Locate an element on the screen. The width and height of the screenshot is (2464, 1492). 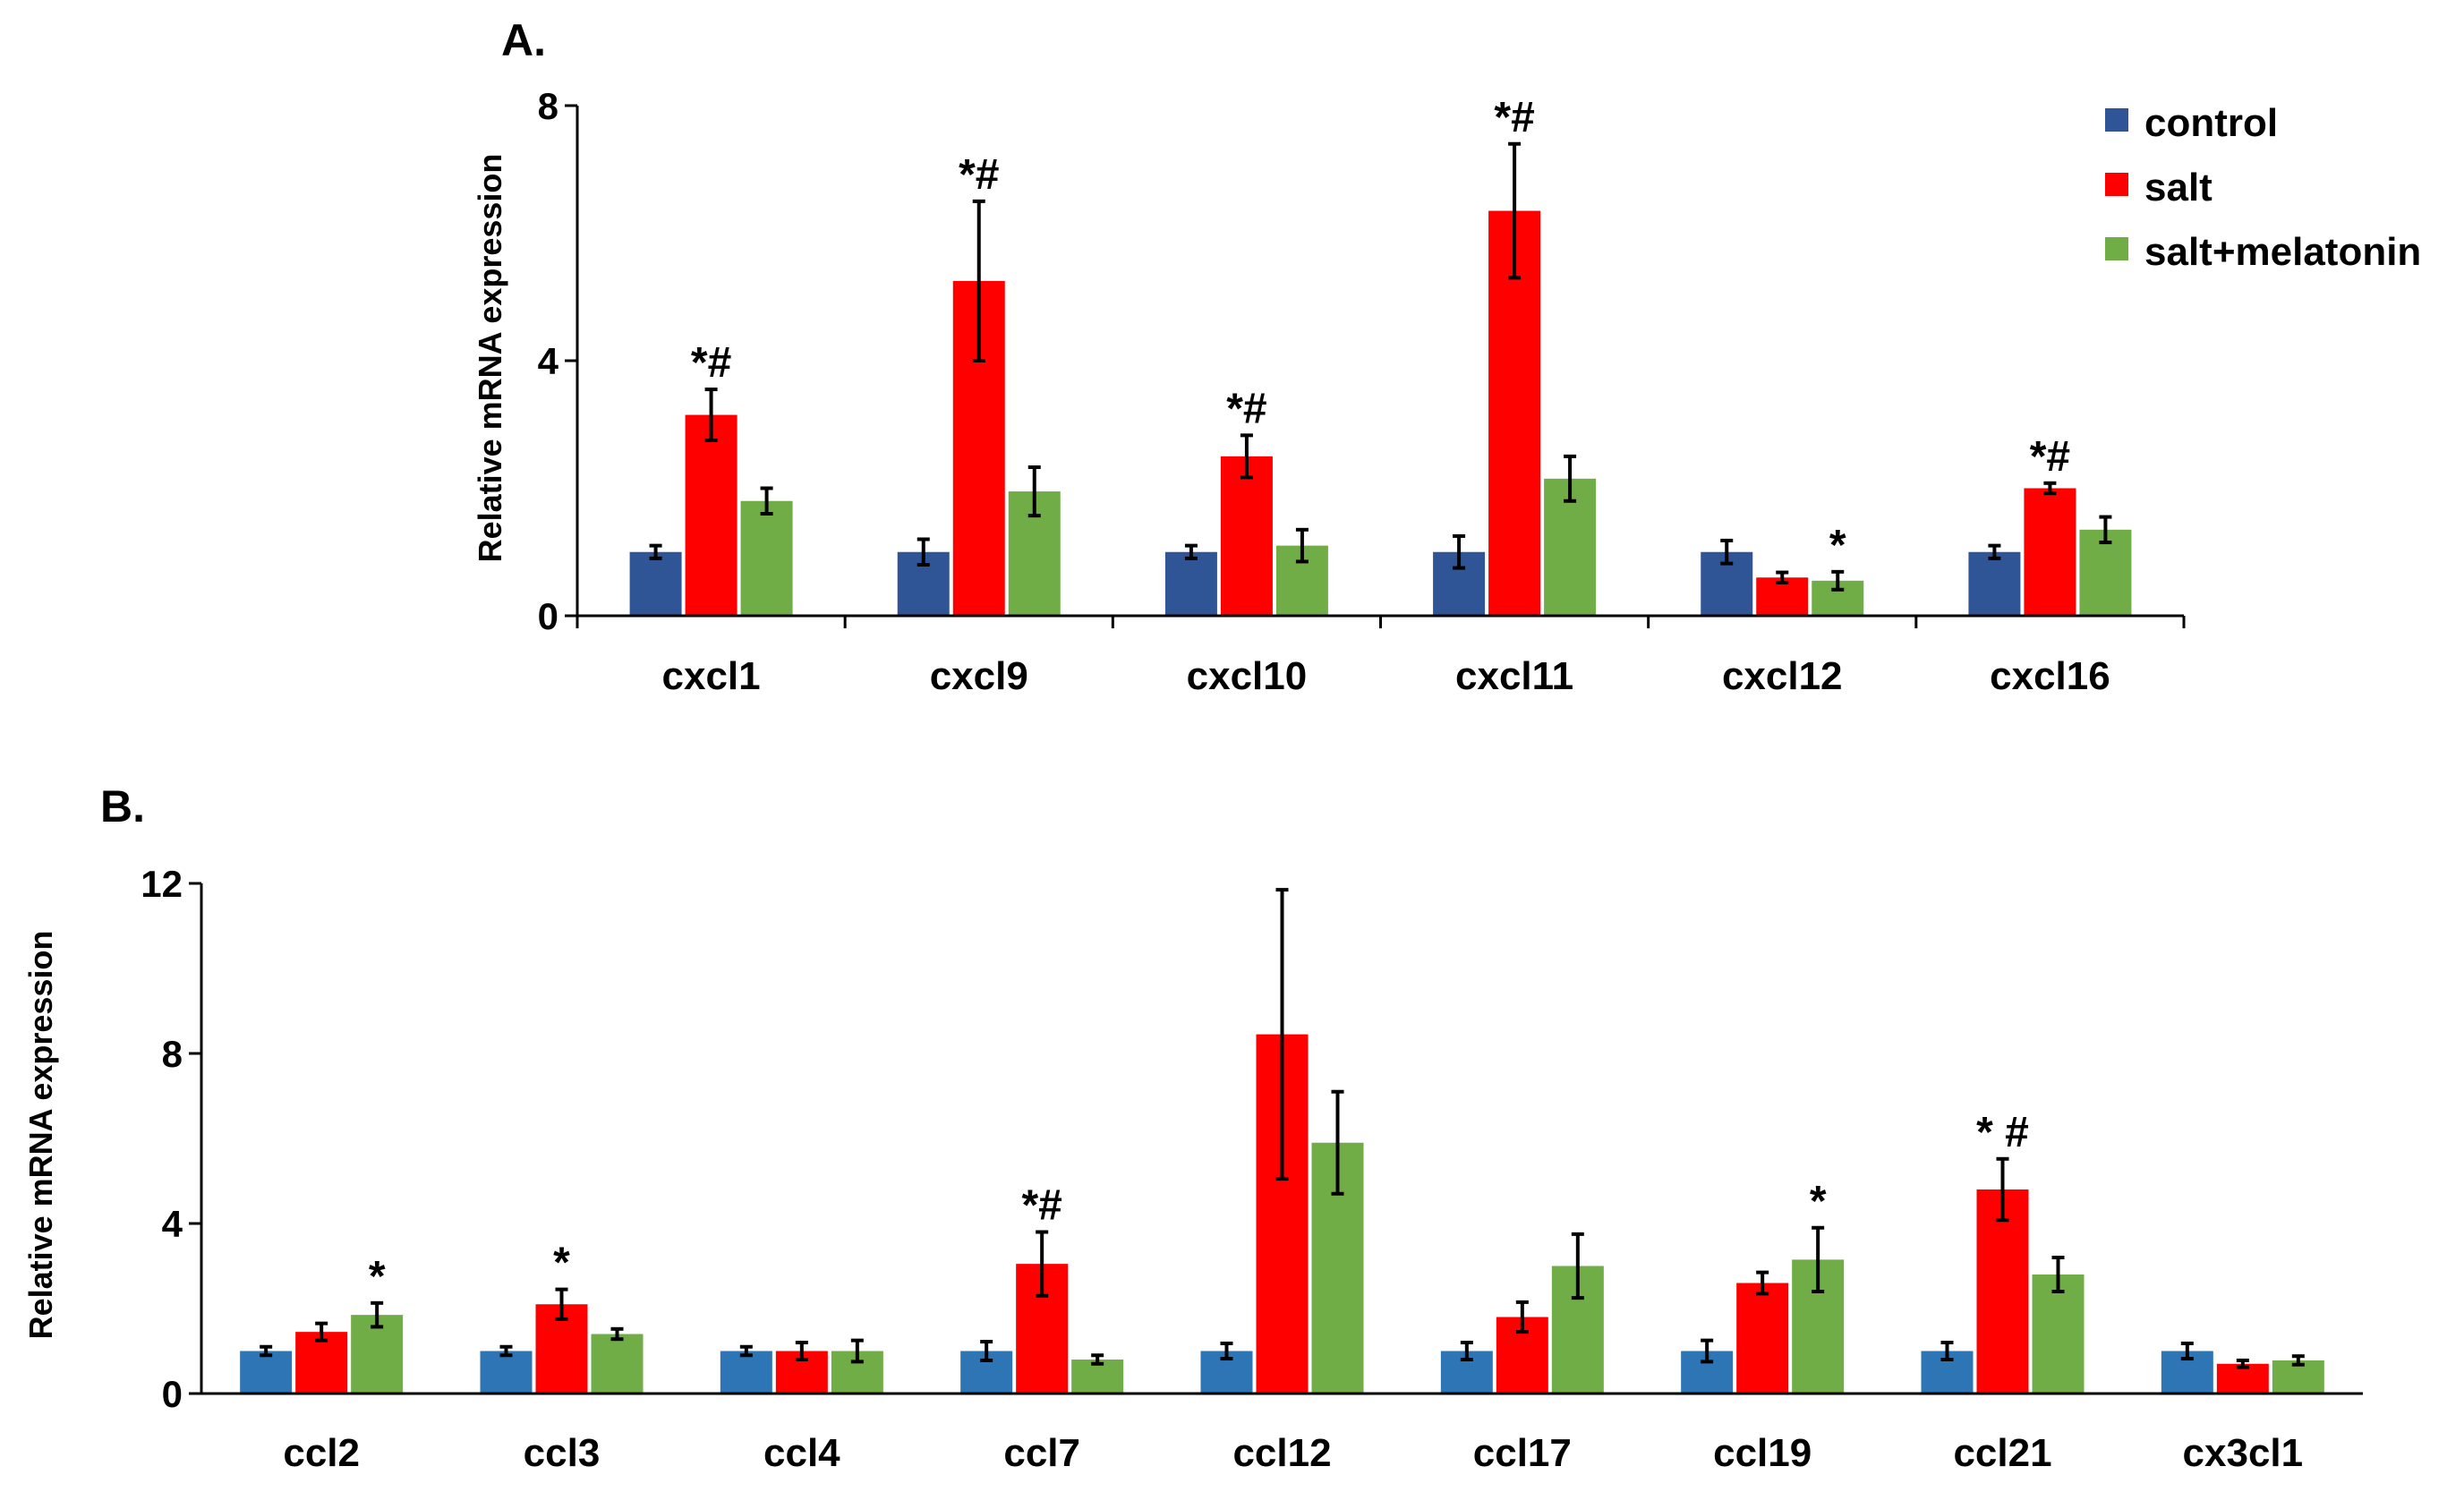
error-bar-cxcl12-control is located at coordinates (1727, 552).